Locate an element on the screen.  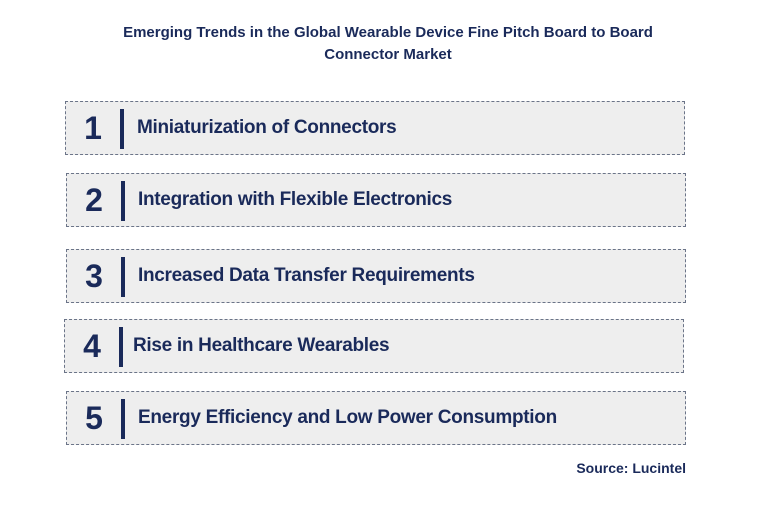
trend-item-3: 3 Increased Data Transfer Requirements is located at coordinates (376, 276).